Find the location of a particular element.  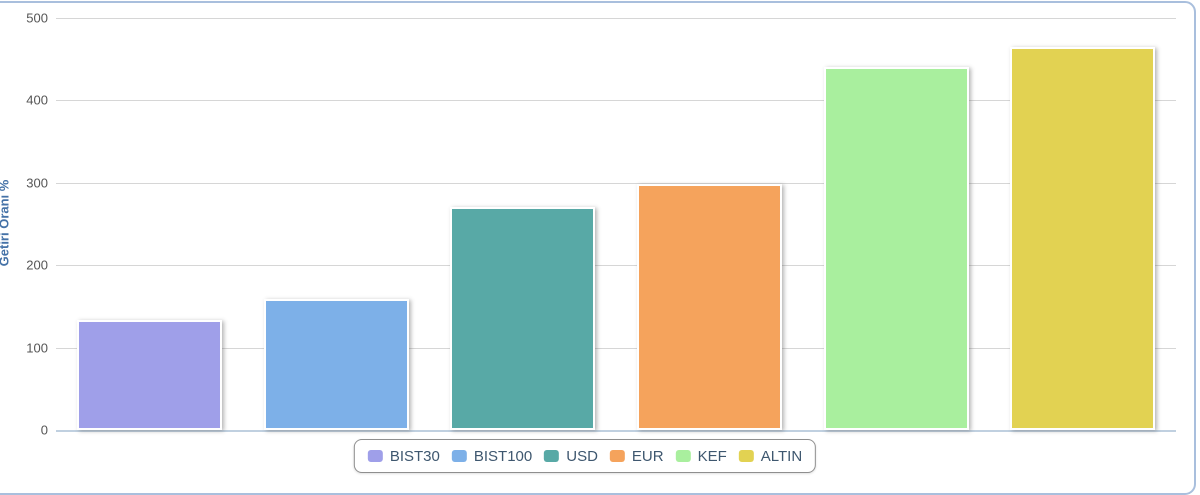

bar-eur is located at coordinates (709, 306).